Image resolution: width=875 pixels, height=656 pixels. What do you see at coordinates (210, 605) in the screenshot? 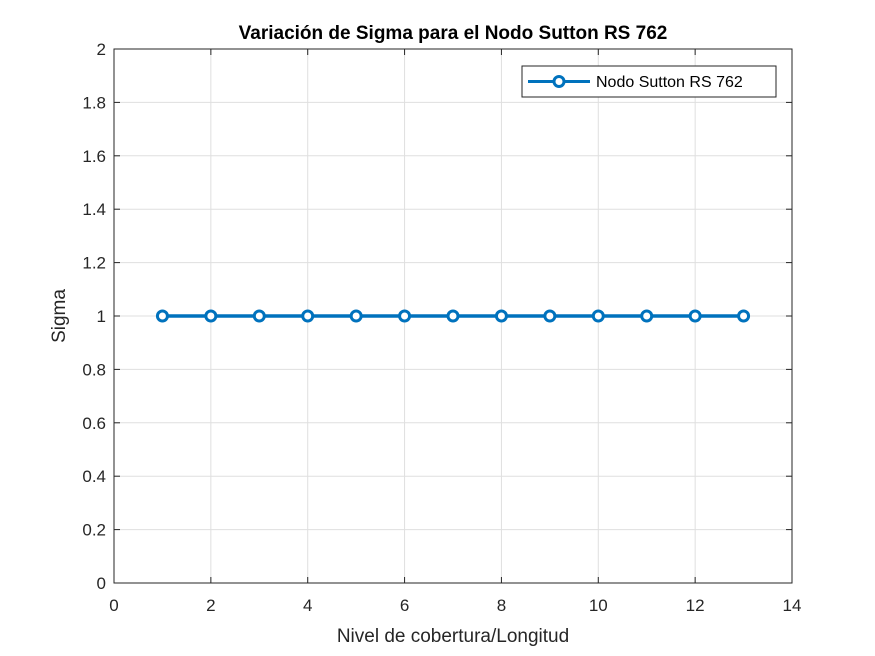
I see `x-tick-label: 2` at bounding box center [210, 605].